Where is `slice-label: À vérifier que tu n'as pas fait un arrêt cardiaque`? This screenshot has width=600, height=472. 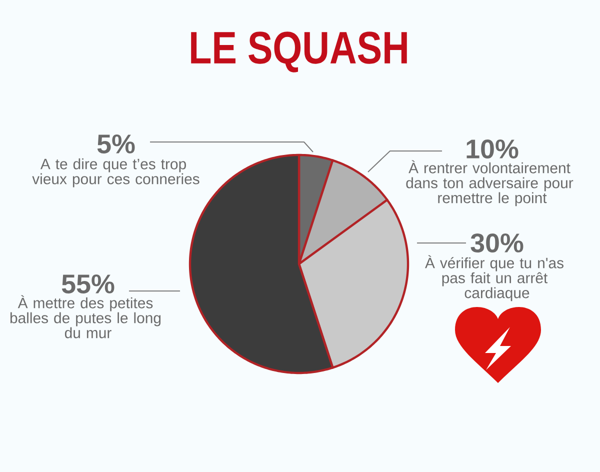
slice-label: À vérifier que tu n'as pas fait un arrêt cardiaque is located at coordinates (494, 278).